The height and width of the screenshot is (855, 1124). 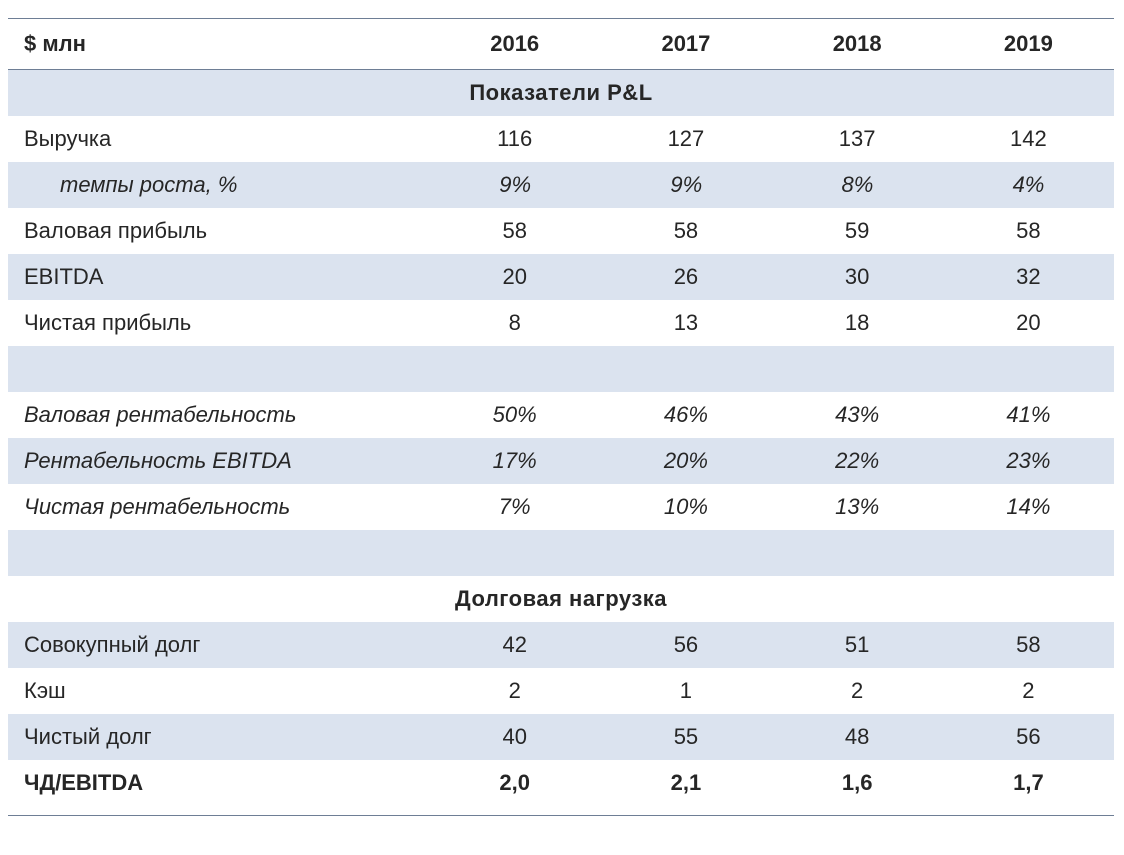 I want to click on table-row-gross-margin: Валовая рентабельность 50% 46% 43% 41%, so click(x=561, y=415).